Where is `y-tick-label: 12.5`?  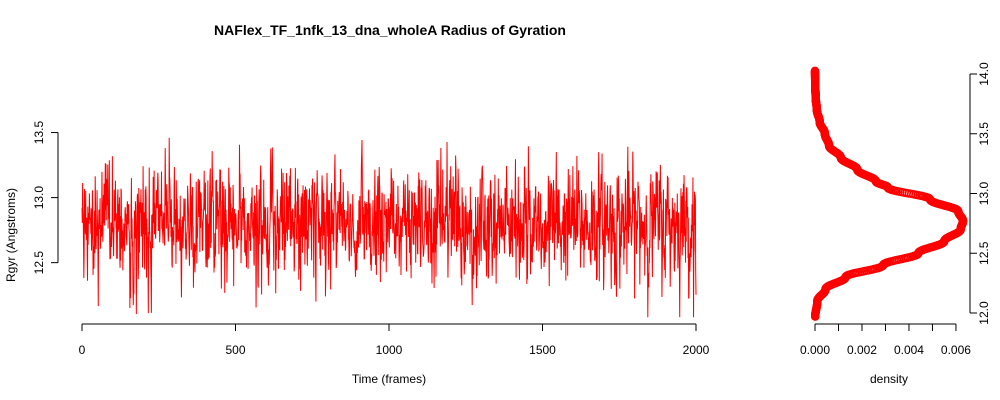 y-tick-label: 12.5 is located at coordinates (39, 263).